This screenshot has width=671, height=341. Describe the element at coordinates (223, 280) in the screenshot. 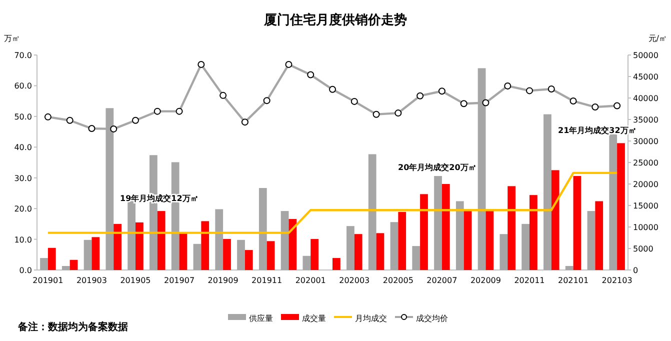

I see `x-tick-label: 201909` at that location.